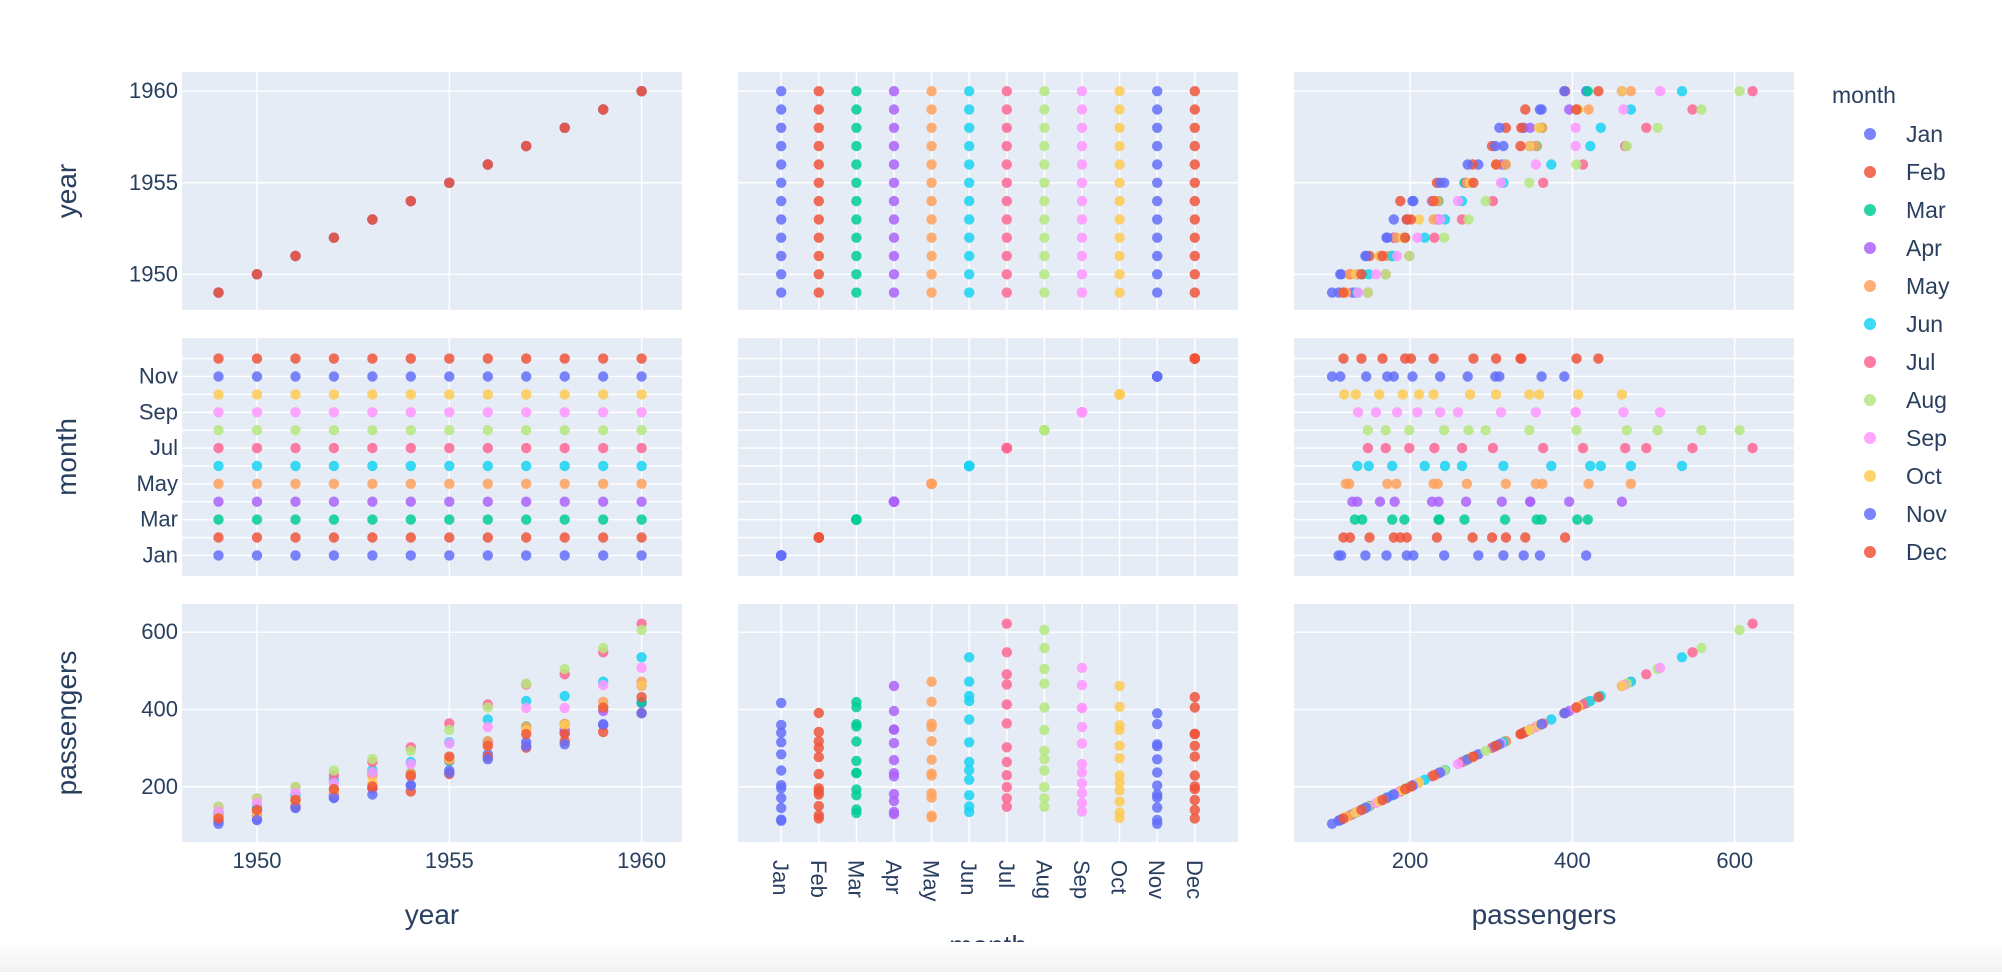  What do you see at coordinates (257, 860) in the screenshot?
I see `x-tick-label: 1950` at bounding box center [257, 860].